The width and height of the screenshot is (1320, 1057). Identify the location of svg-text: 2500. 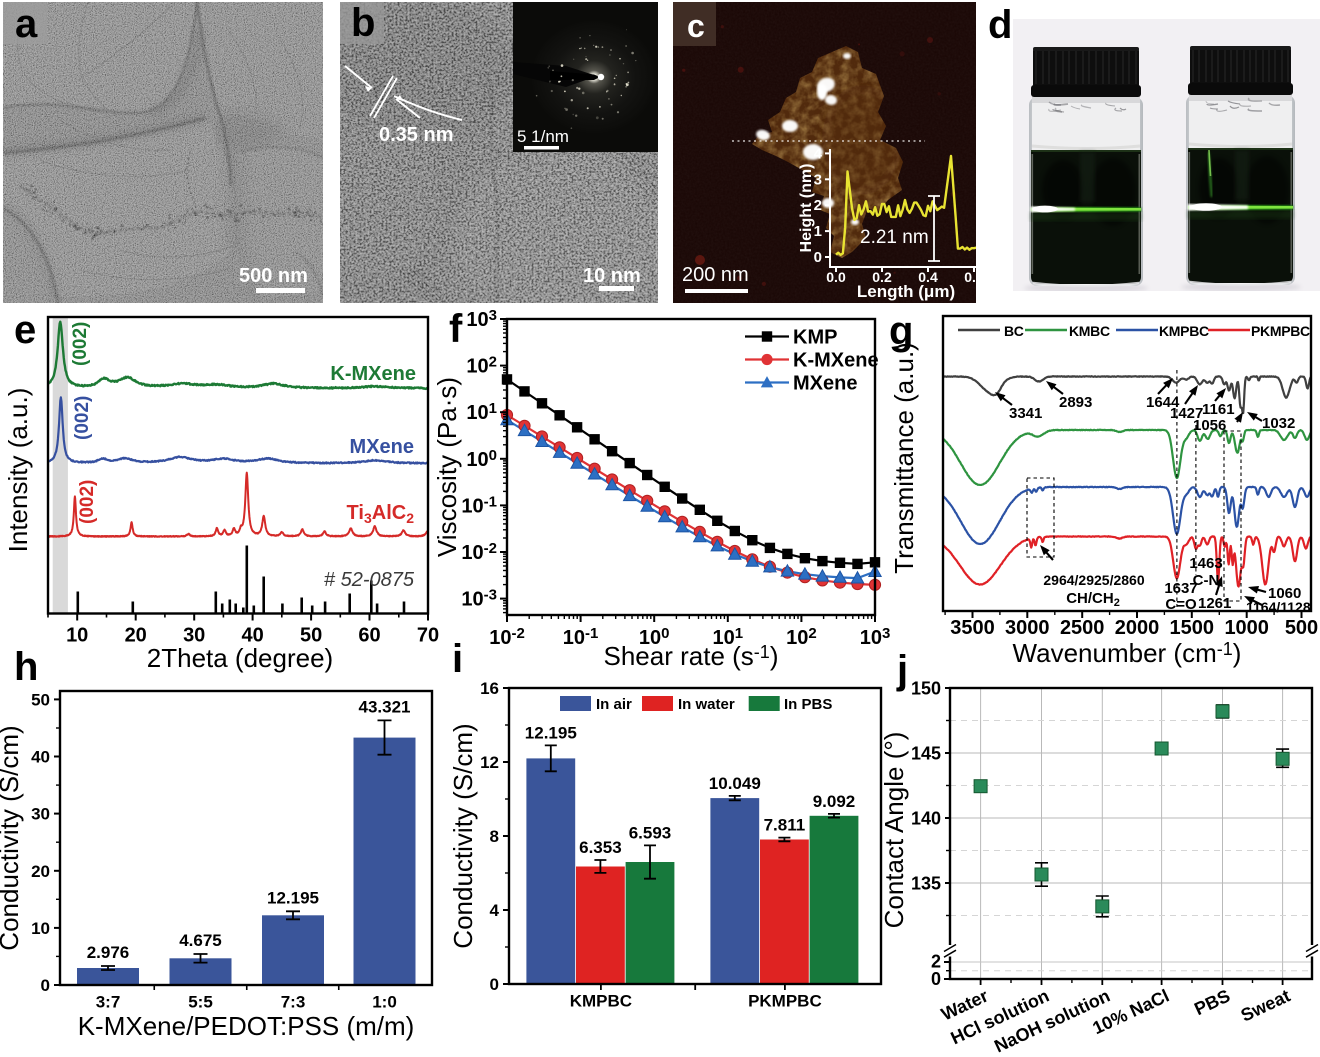
(1082, 628).